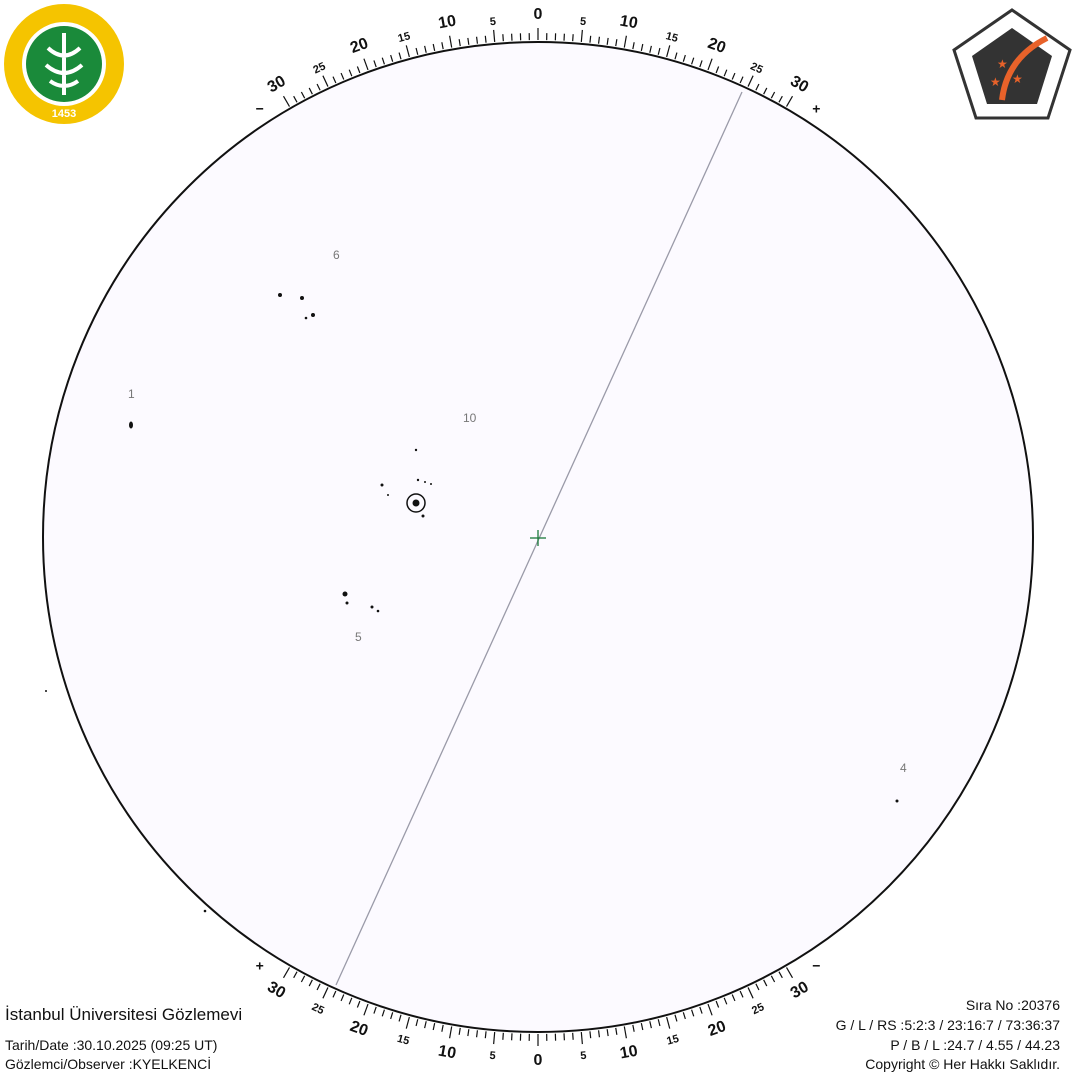 This screenshot has height=1076, width=1076. I want to click on scale-label: 25, so click(758, 1009).